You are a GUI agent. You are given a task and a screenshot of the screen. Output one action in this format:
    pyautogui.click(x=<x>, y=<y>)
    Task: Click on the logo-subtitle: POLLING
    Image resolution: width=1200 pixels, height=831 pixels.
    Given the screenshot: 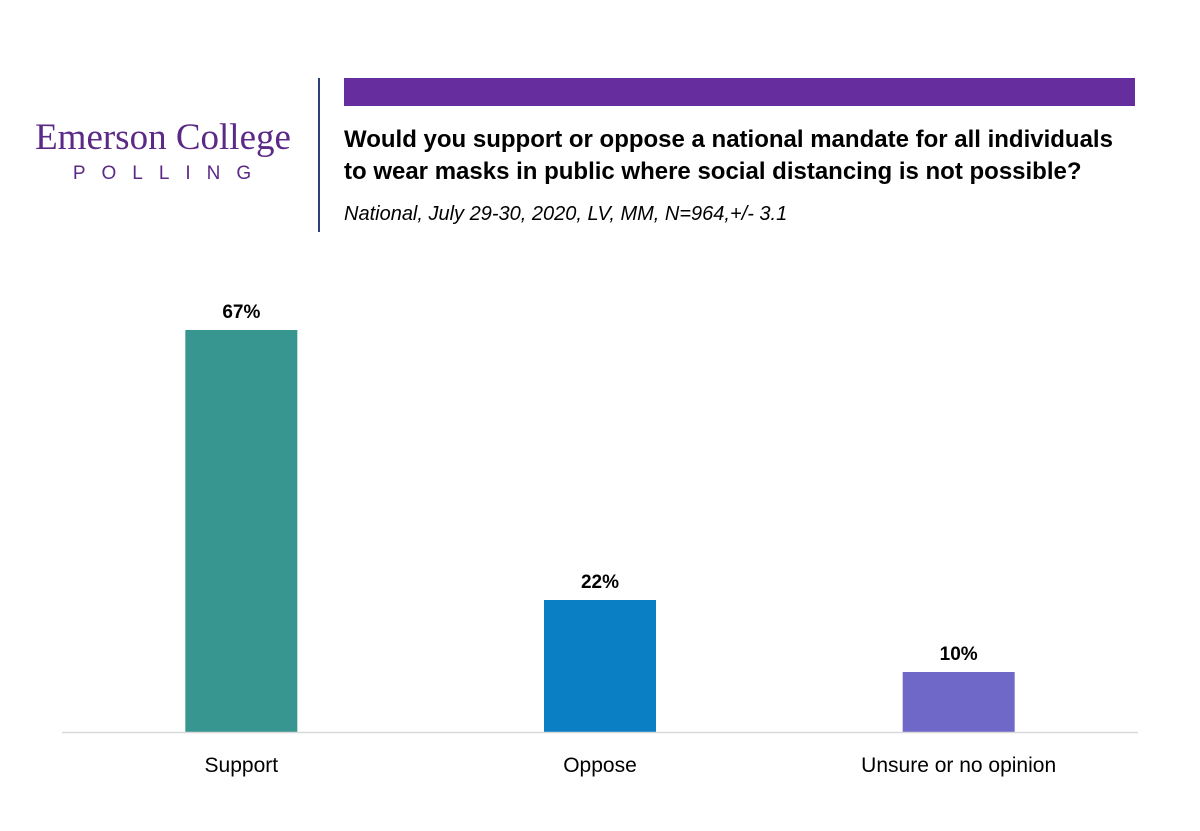 What is the action you would take?
    pyautogui.click(x=170, y=173)
    